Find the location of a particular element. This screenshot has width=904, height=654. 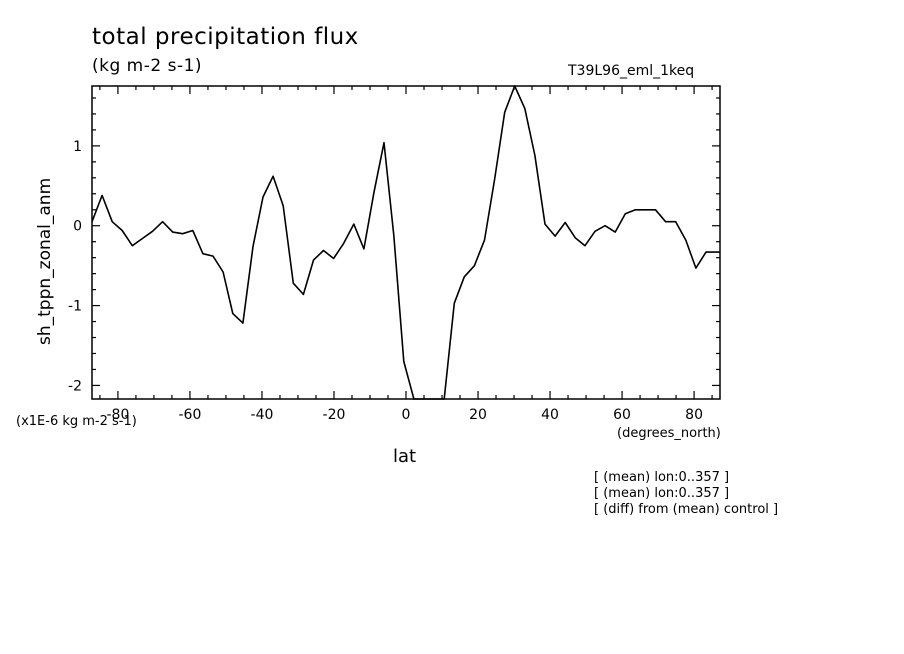

y-tick-label: -1 is located at coordinates (75, 307).